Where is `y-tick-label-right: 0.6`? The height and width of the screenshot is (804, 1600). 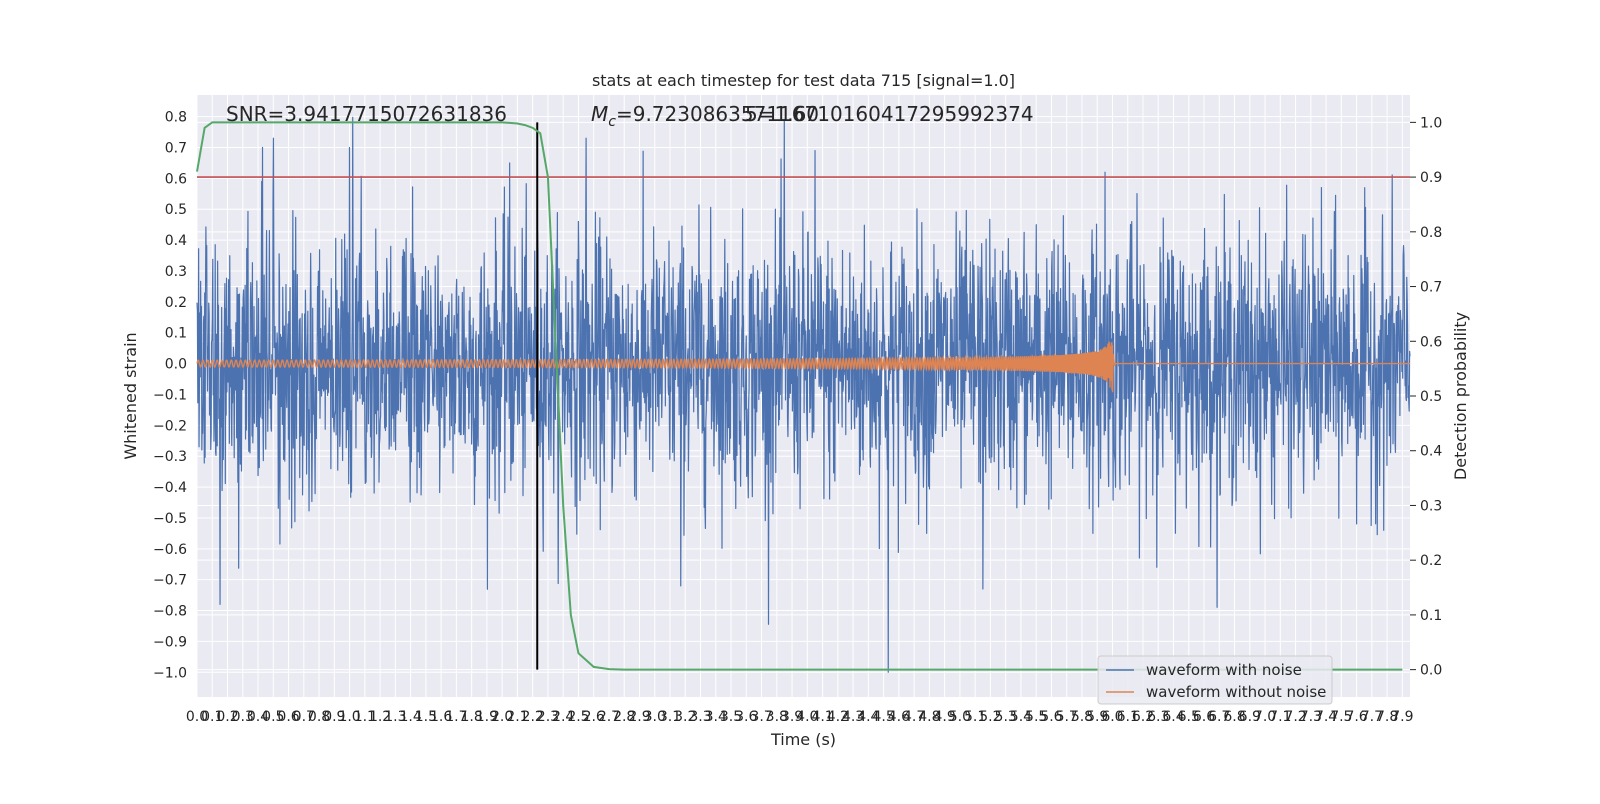
y-tick-label-right: 0.6 is located at coordinates (1431, 342).